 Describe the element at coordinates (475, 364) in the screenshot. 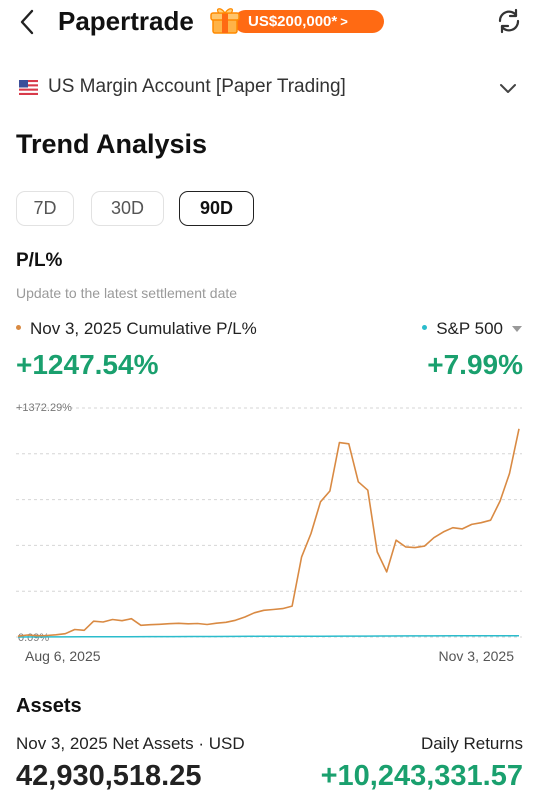

I see `benchmark-pl-value: +7.99%` at that location.